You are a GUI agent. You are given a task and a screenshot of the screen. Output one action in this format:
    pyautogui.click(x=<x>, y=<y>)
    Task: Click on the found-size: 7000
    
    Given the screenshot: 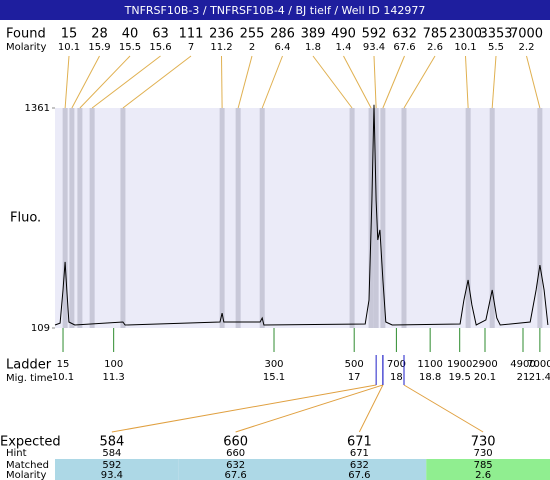 What is the action you would take?
    pyautogui.click(x=526, y=34)
    